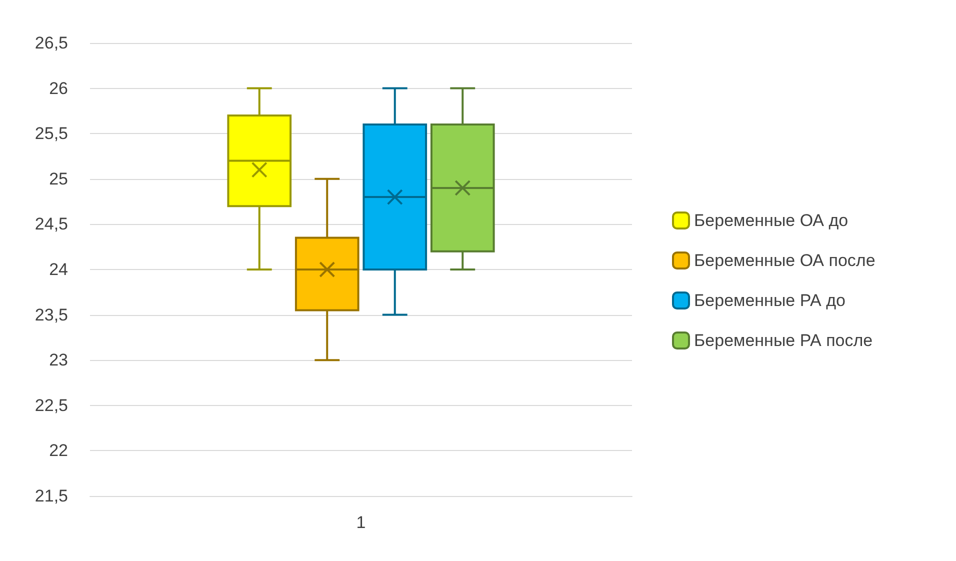 The width and height of the screenshot is (956, 561). I want to click on y-tick-label: 25, so click(58, 178).